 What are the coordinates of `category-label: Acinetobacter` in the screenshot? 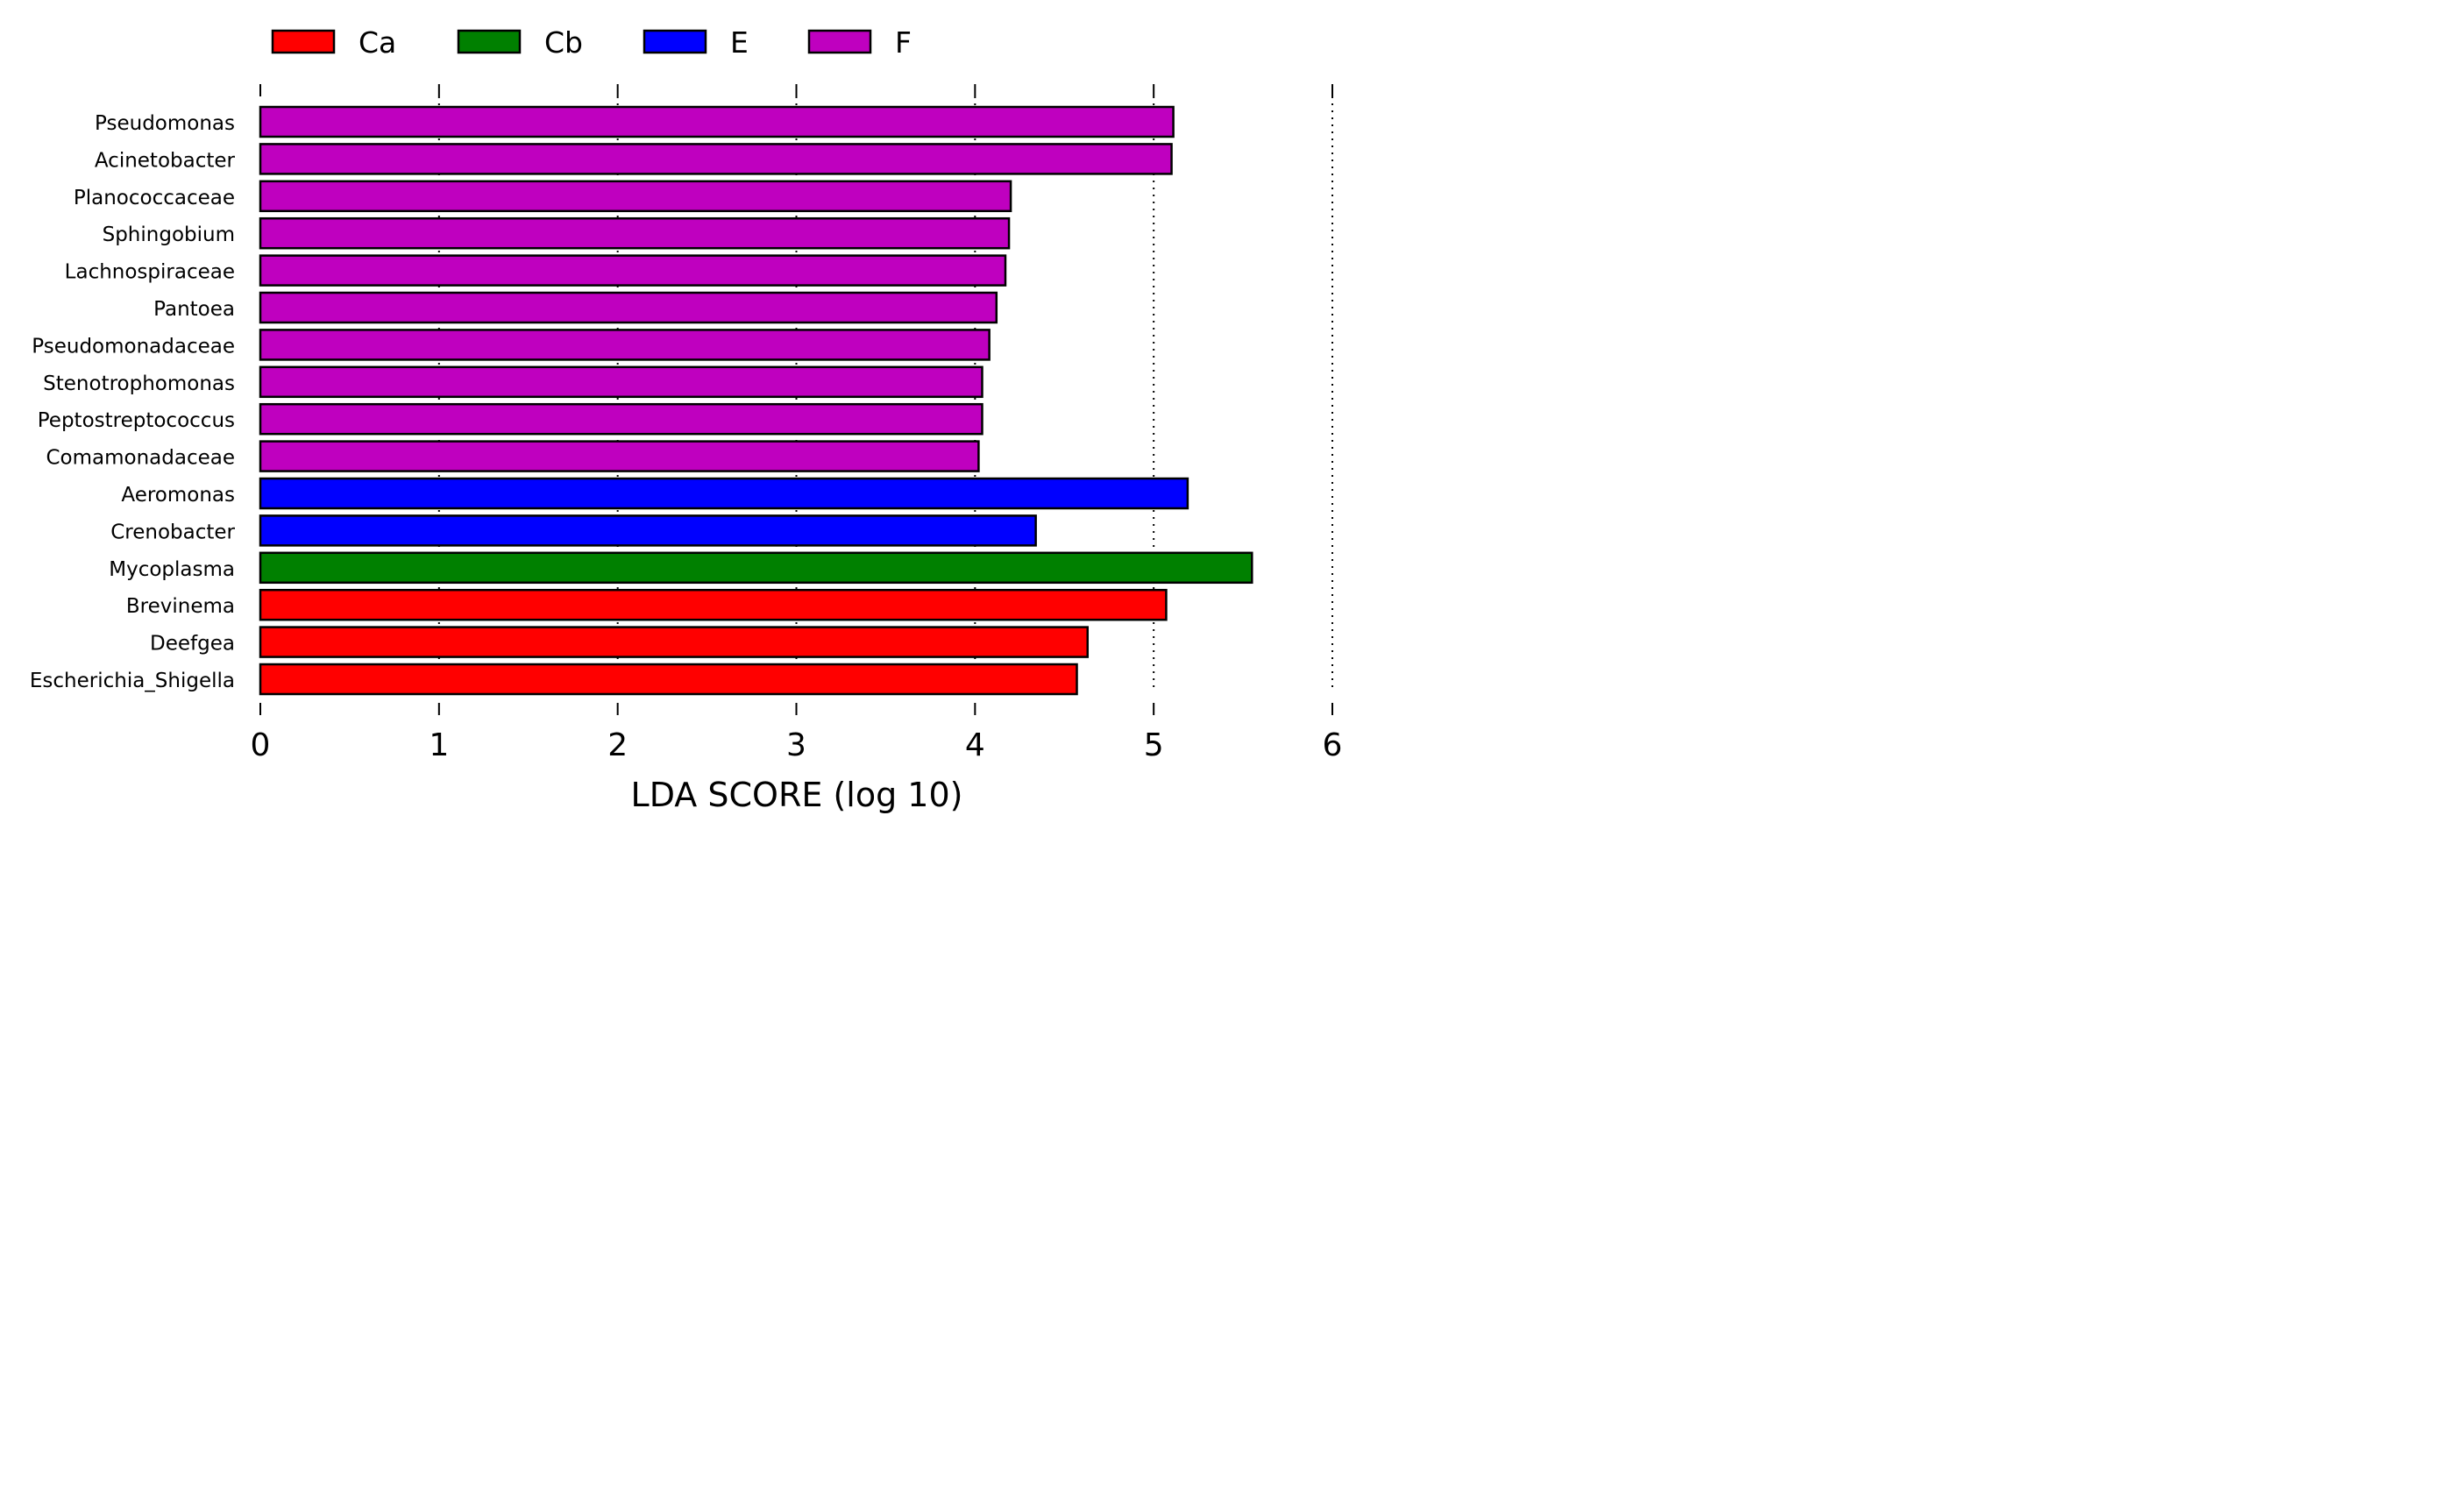 It's located at (165, 161).